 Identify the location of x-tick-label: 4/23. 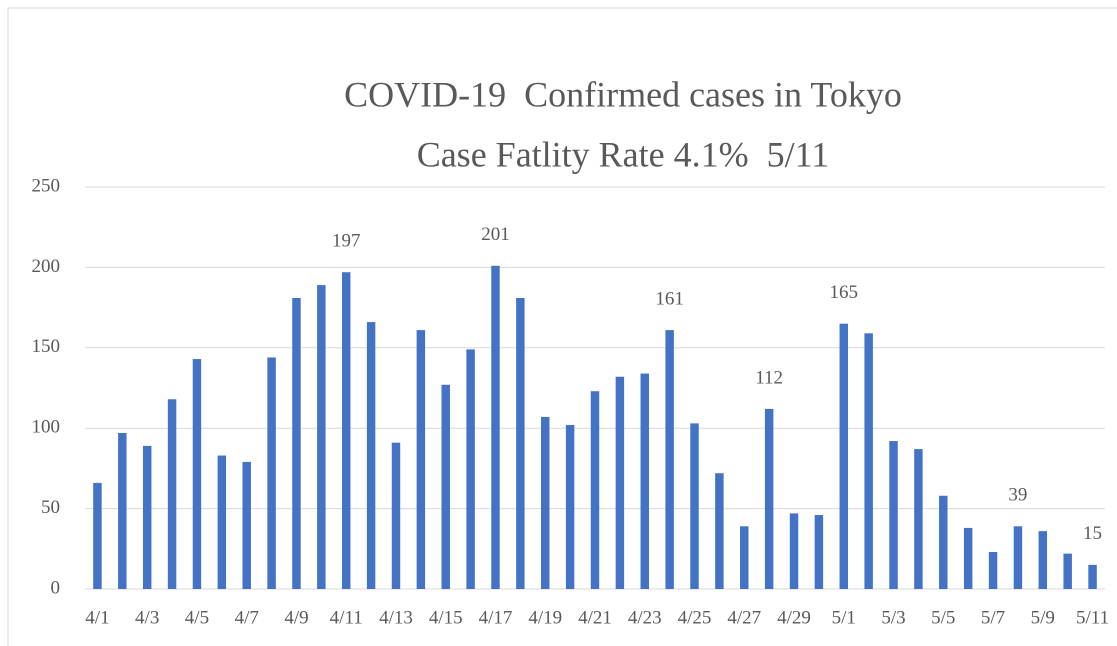
(645, 617).